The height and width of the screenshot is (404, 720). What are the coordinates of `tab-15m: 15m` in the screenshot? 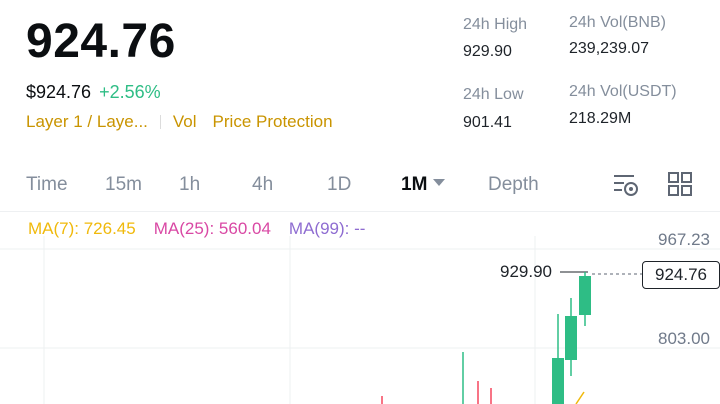 It's located at (123, 184).